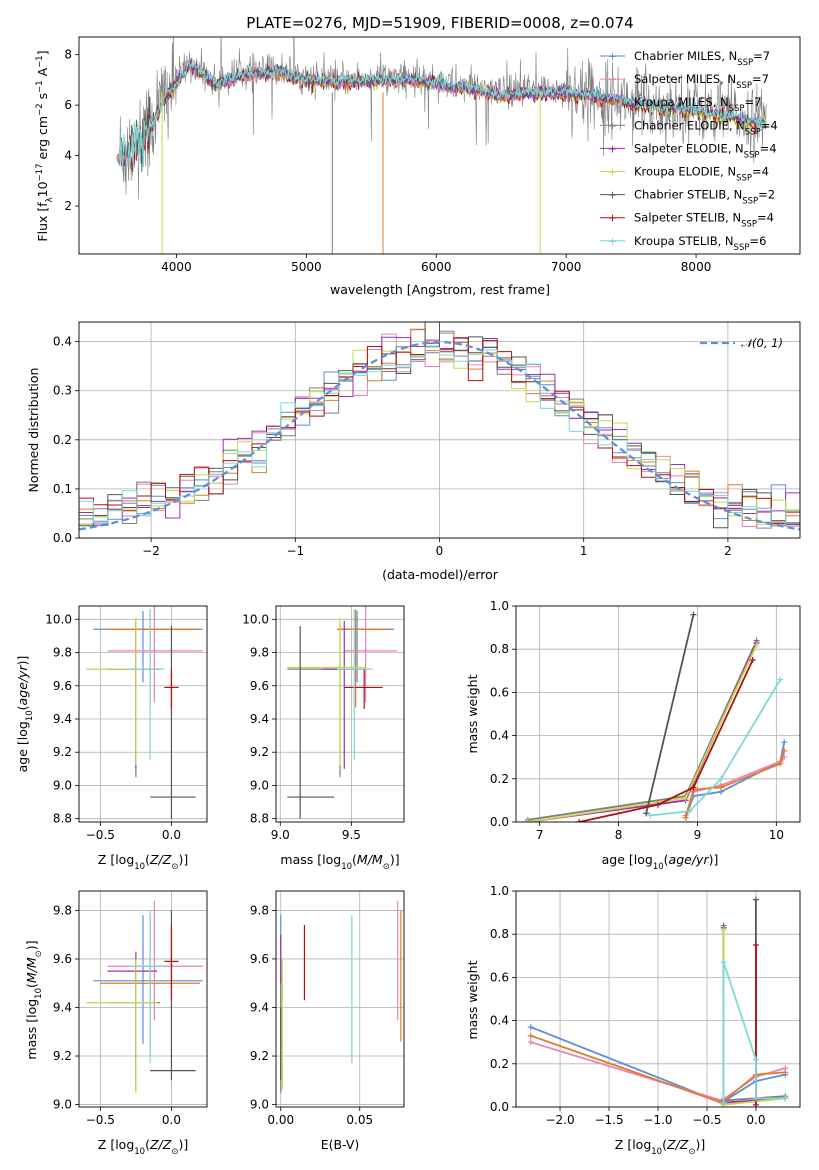 This screenshot has width=819, height=1170. What do you see at coordinates (68, 105) in the screenshot?
I see `y-tick-label: 6` at bounding box center [68, 105].